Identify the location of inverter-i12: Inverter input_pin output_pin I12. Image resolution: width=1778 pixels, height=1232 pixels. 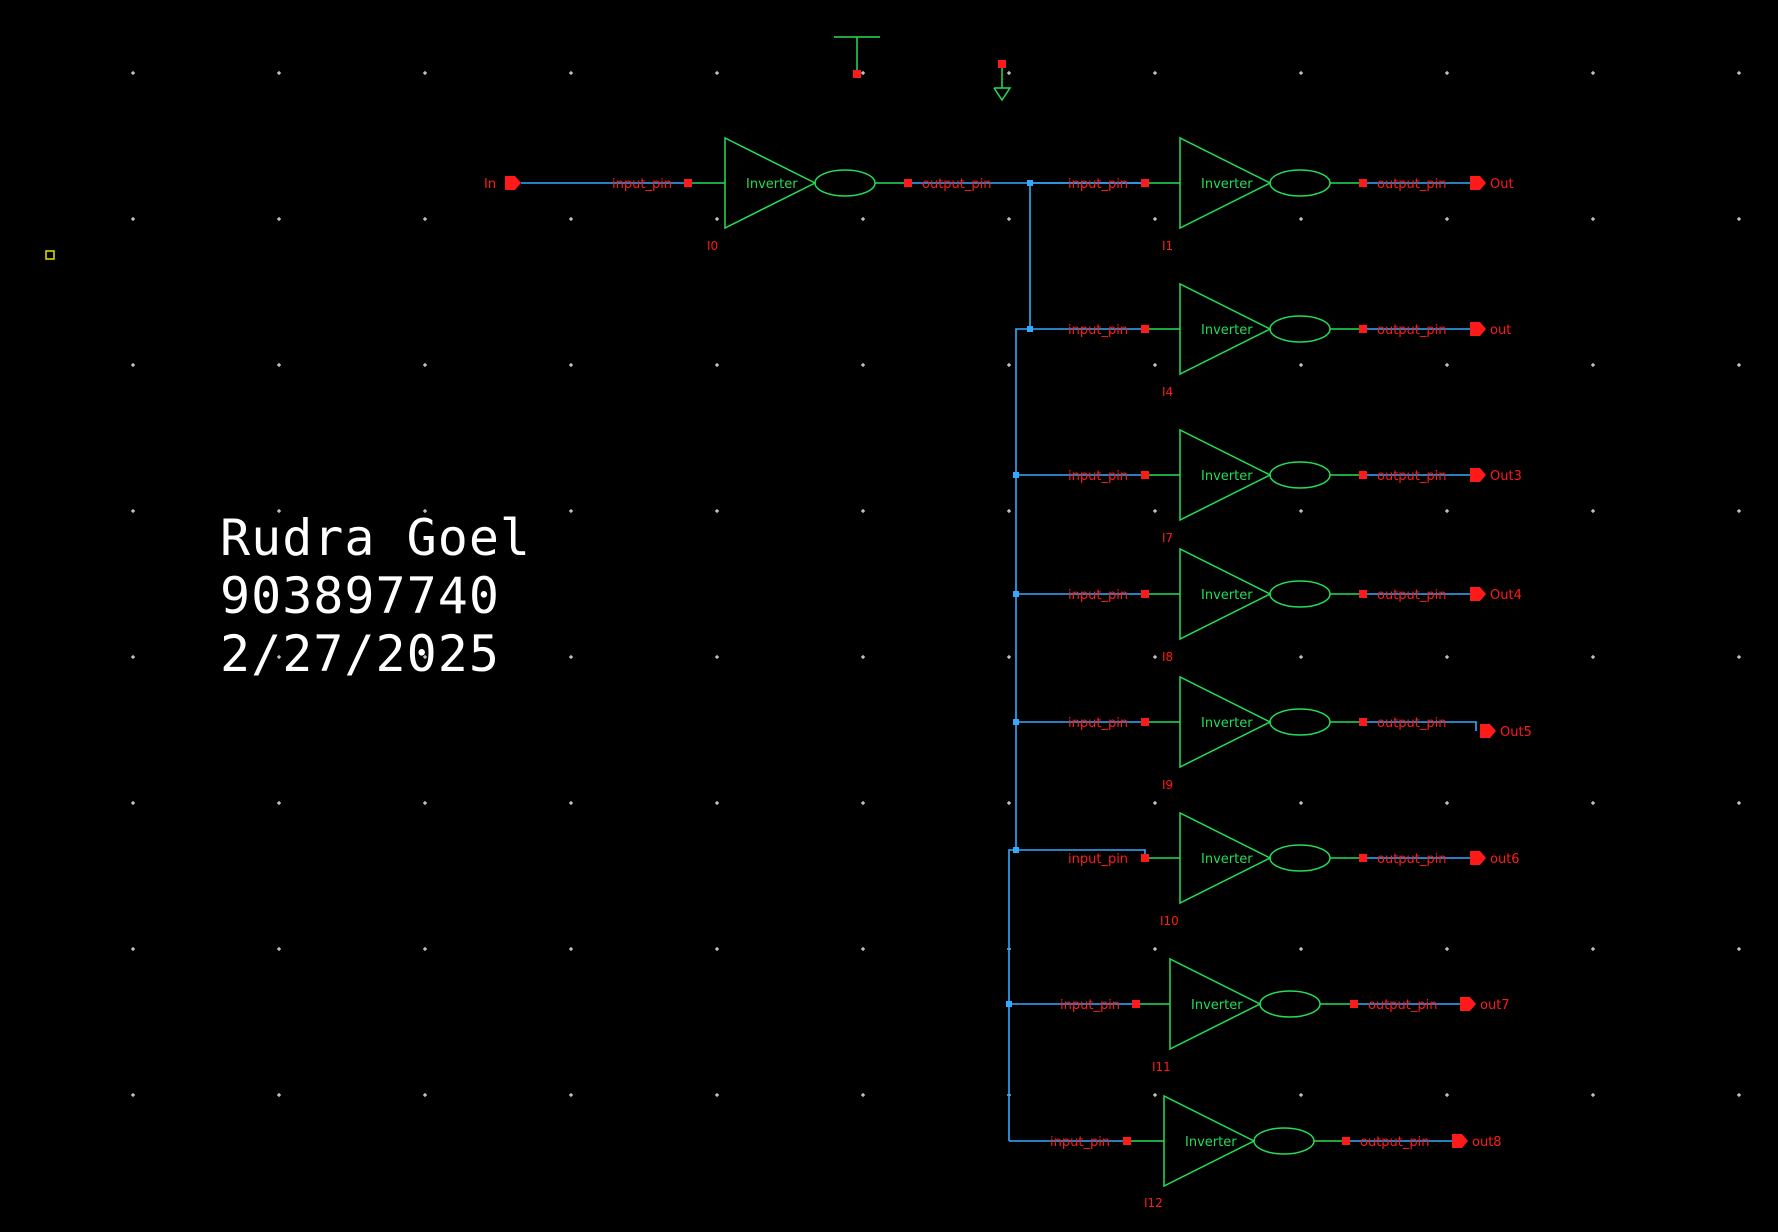
(1239, 1152).